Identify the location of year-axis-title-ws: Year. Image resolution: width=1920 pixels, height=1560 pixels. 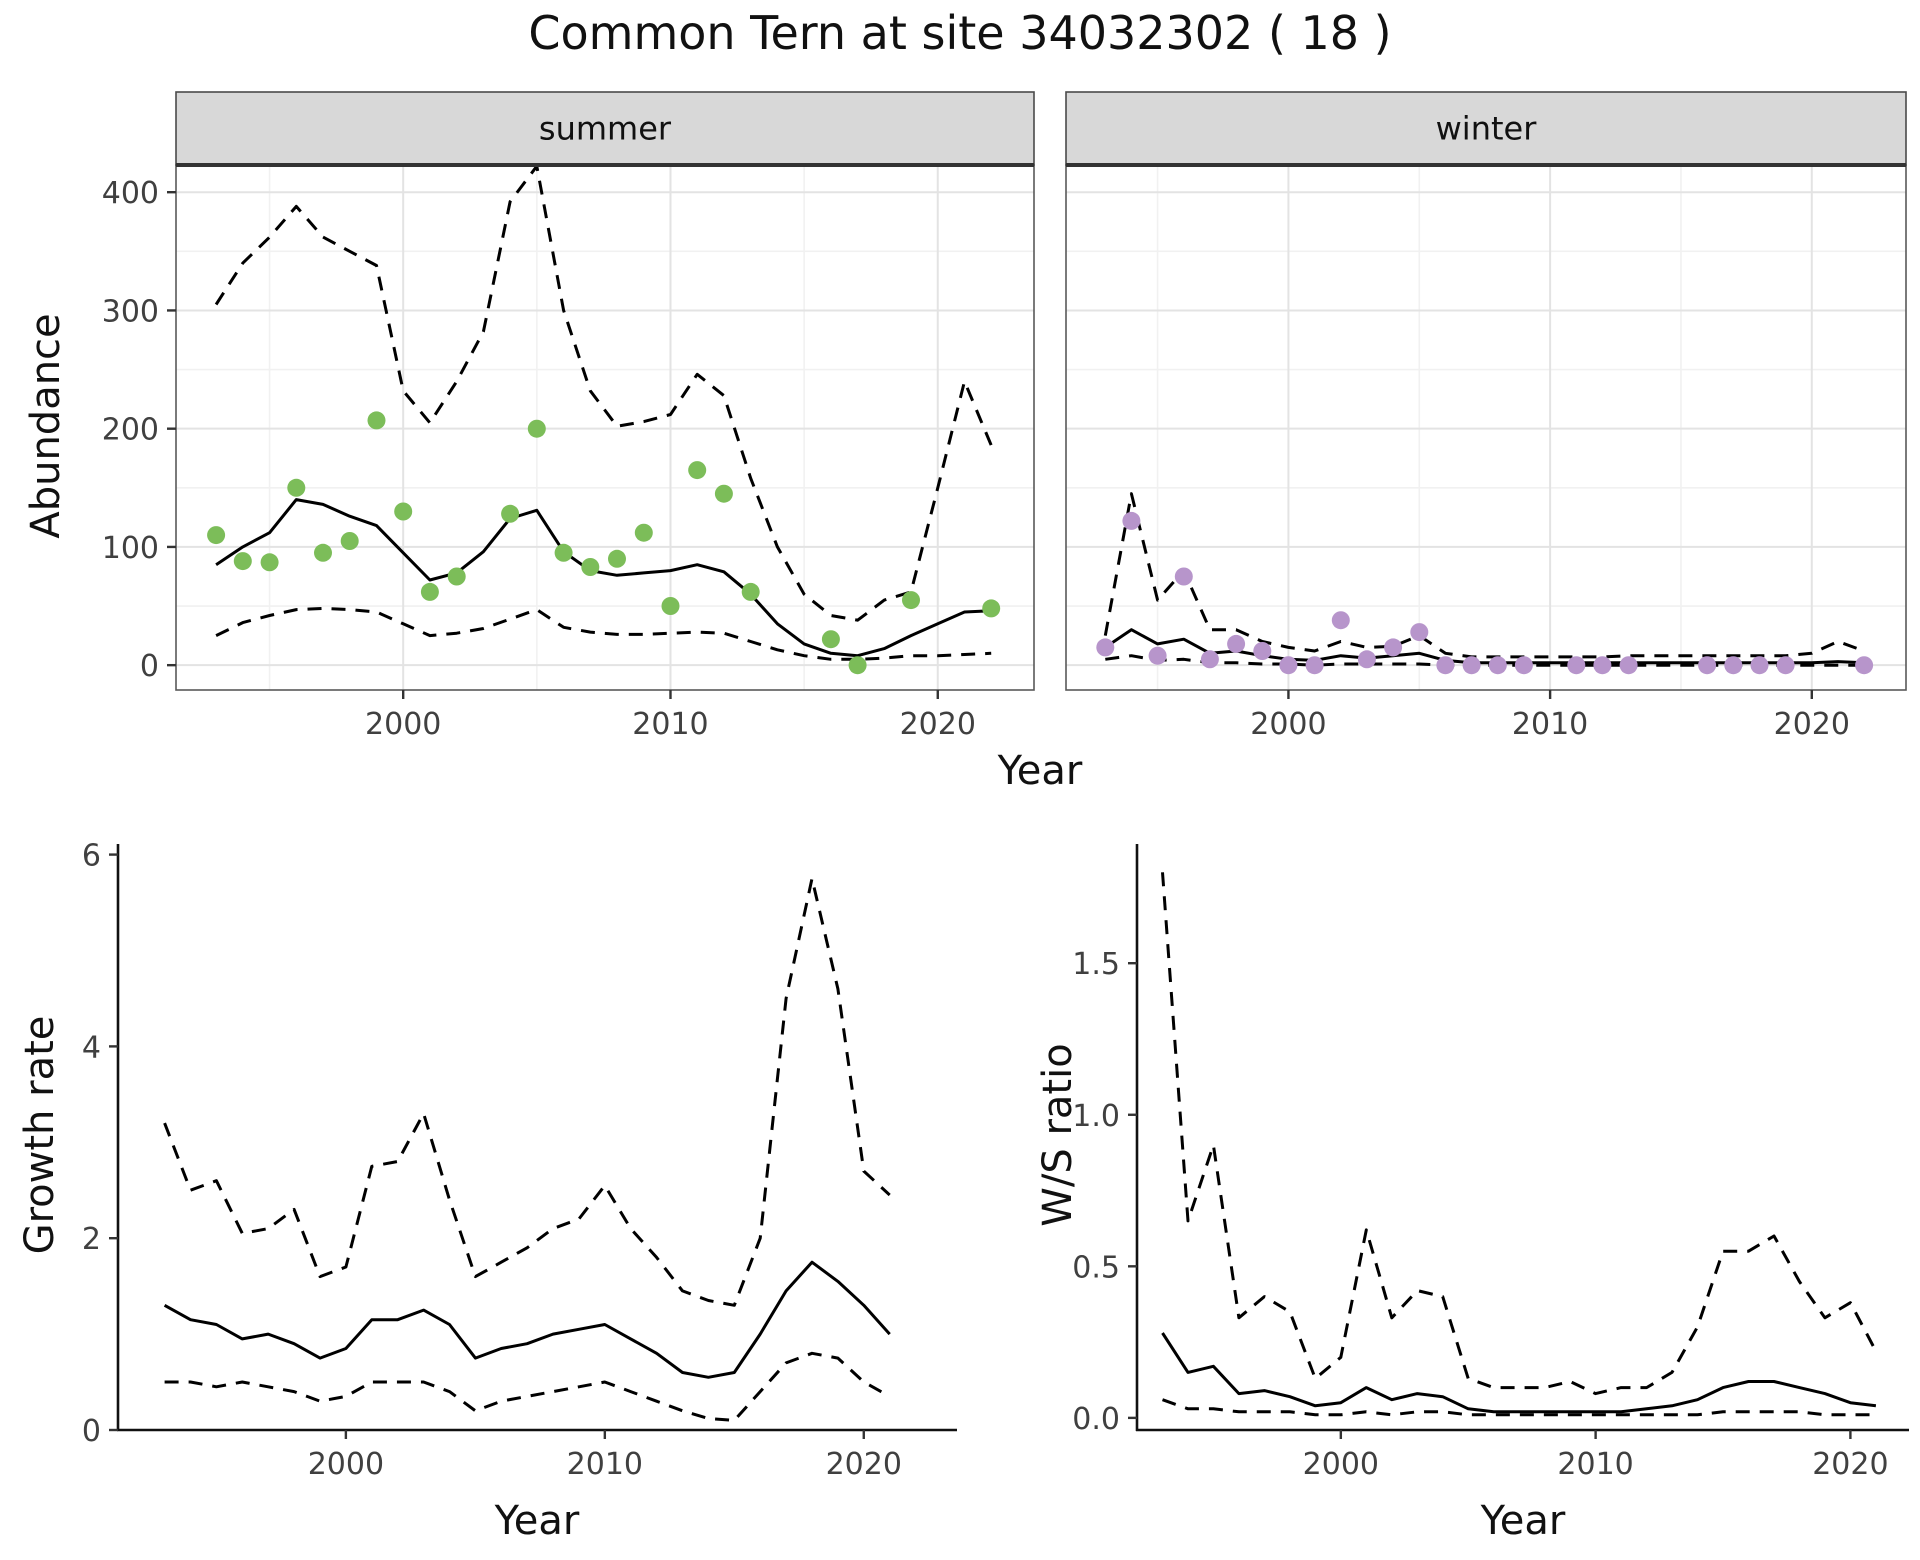
(1523, 1521).